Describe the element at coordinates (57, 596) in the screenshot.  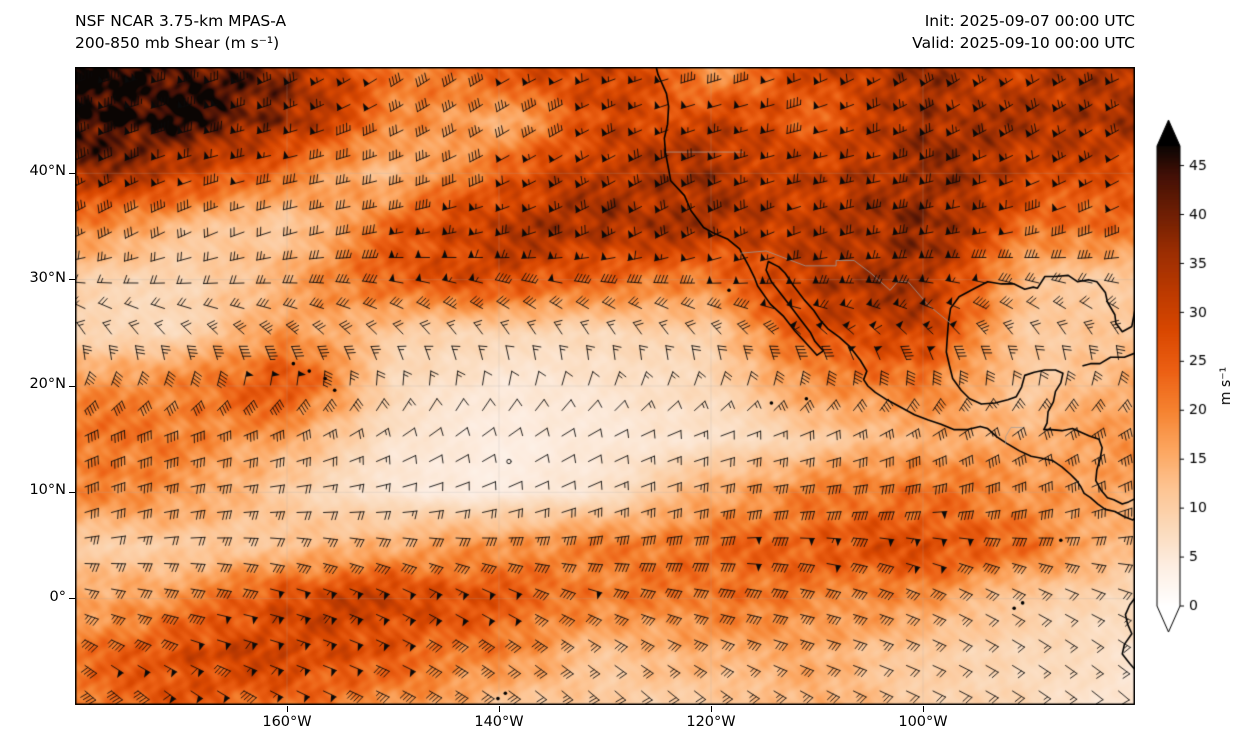
I see `lat-tick-label: 0°` at that location.